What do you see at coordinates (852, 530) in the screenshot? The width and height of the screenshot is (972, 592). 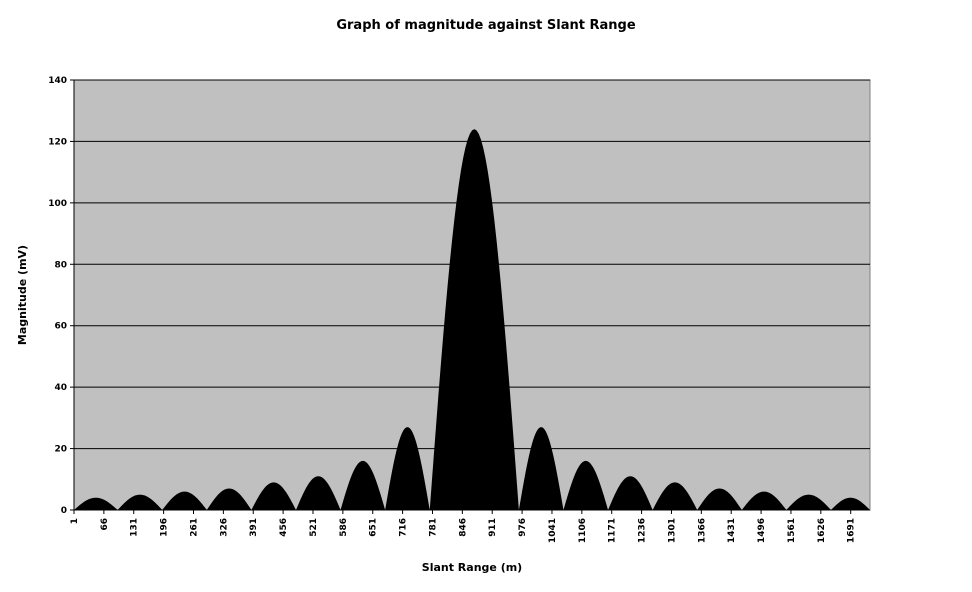 I see `x-tick-label: 1691` at bounding box center [852, 530].